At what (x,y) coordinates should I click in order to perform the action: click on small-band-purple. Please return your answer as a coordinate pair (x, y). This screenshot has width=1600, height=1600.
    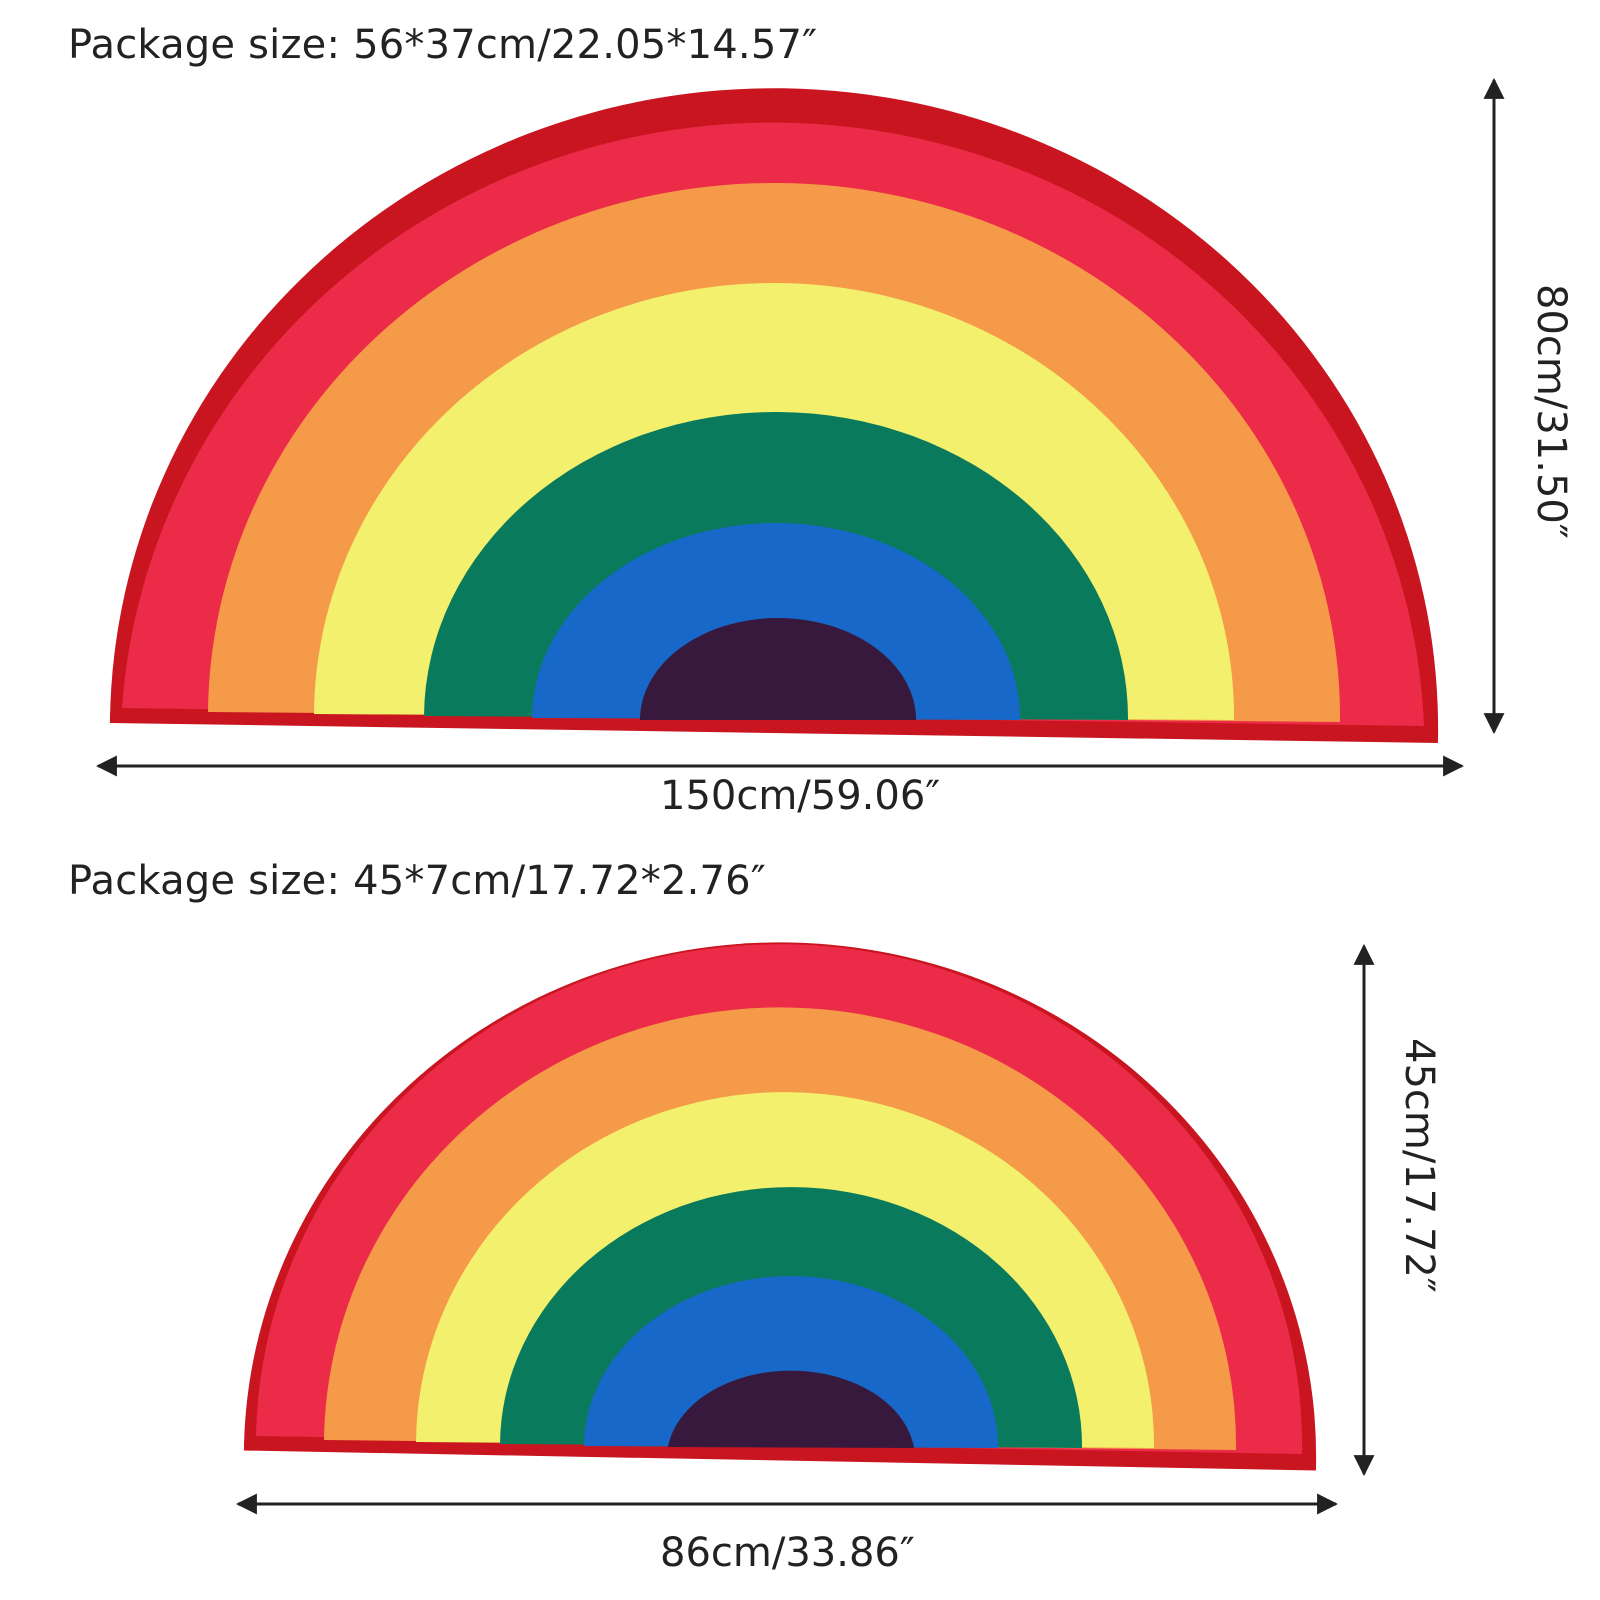
    Looking at the image, I should click on (791, 1409).